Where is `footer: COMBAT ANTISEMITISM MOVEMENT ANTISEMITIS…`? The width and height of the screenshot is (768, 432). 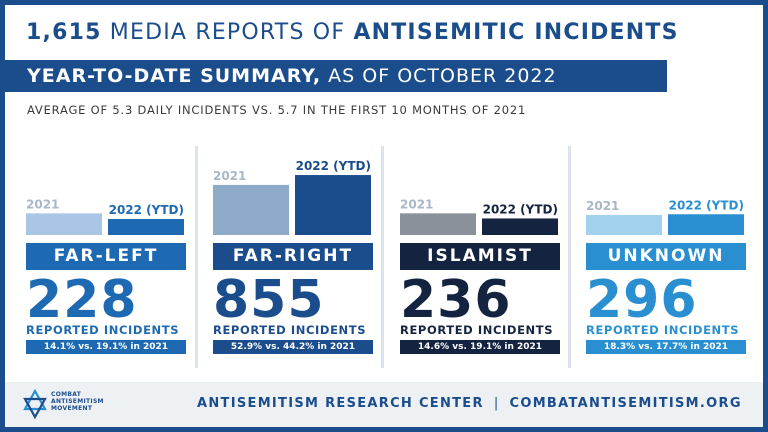
footer: COMBAT ANTISEMITISM MOVEMENT ANTISEMITIS… is located at coordinates (384, 404).